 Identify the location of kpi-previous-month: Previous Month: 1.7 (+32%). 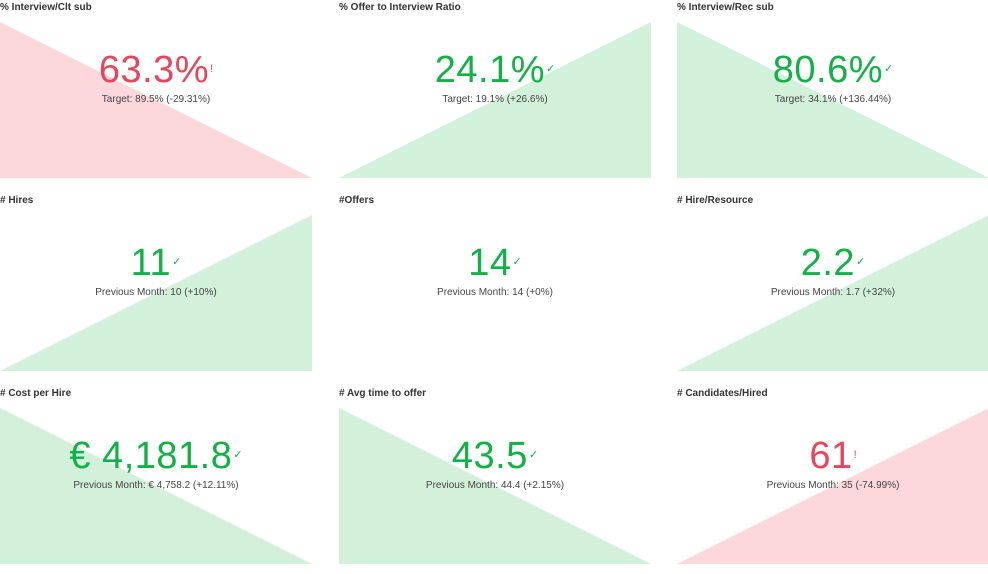
(833, 292).